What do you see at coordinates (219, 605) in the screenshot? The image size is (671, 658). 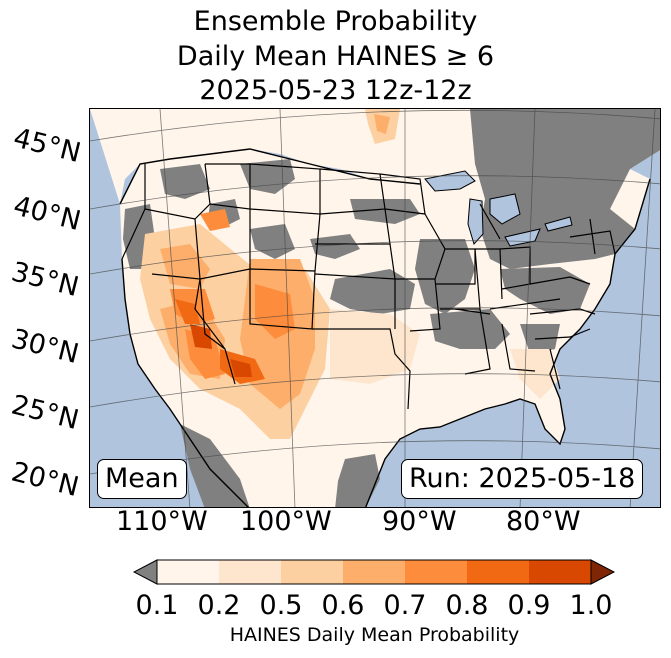 I see `colorbar-tick-label: 0.2` at bounding box center [219, 605].